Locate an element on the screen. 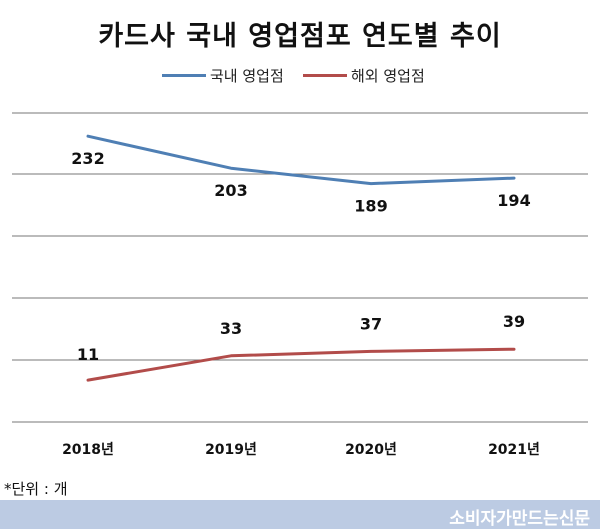  data-label: 37 is located at coordinates (371, 323).